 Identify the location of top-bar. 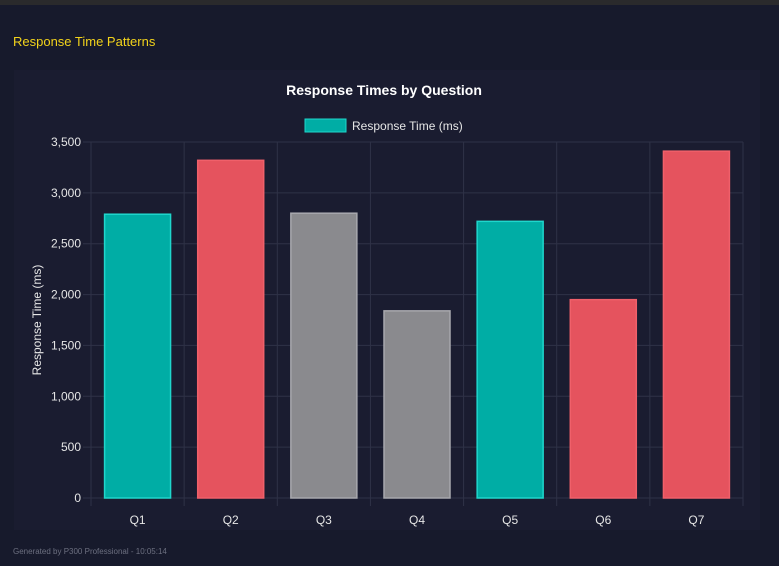
(389, 2).